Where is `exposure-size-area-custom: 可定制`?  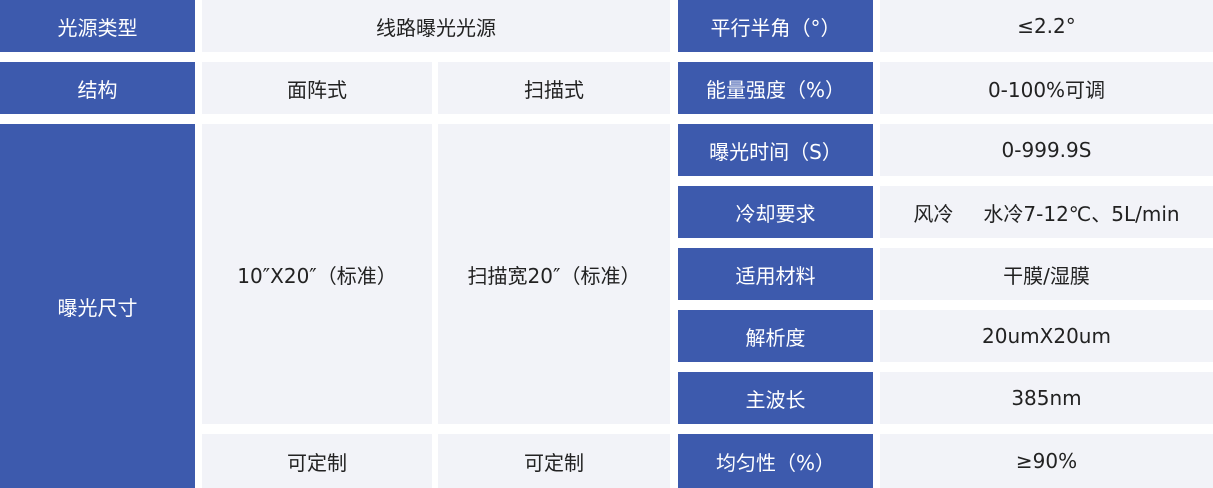
exposure-size-area-custom: 可定制 is located at coordinates (317, 461).